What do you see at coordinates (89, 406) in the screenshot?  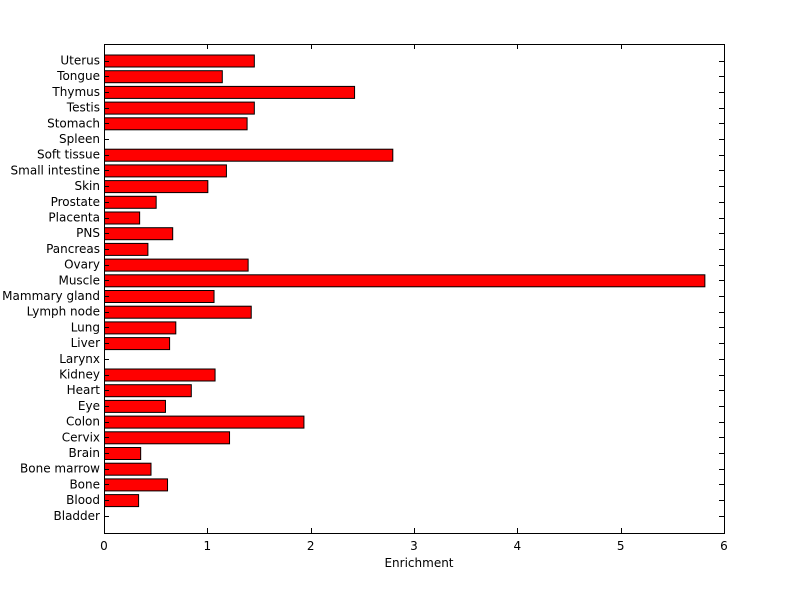 I see `y-tick-label: Eye` at bounding box center [89, 406].